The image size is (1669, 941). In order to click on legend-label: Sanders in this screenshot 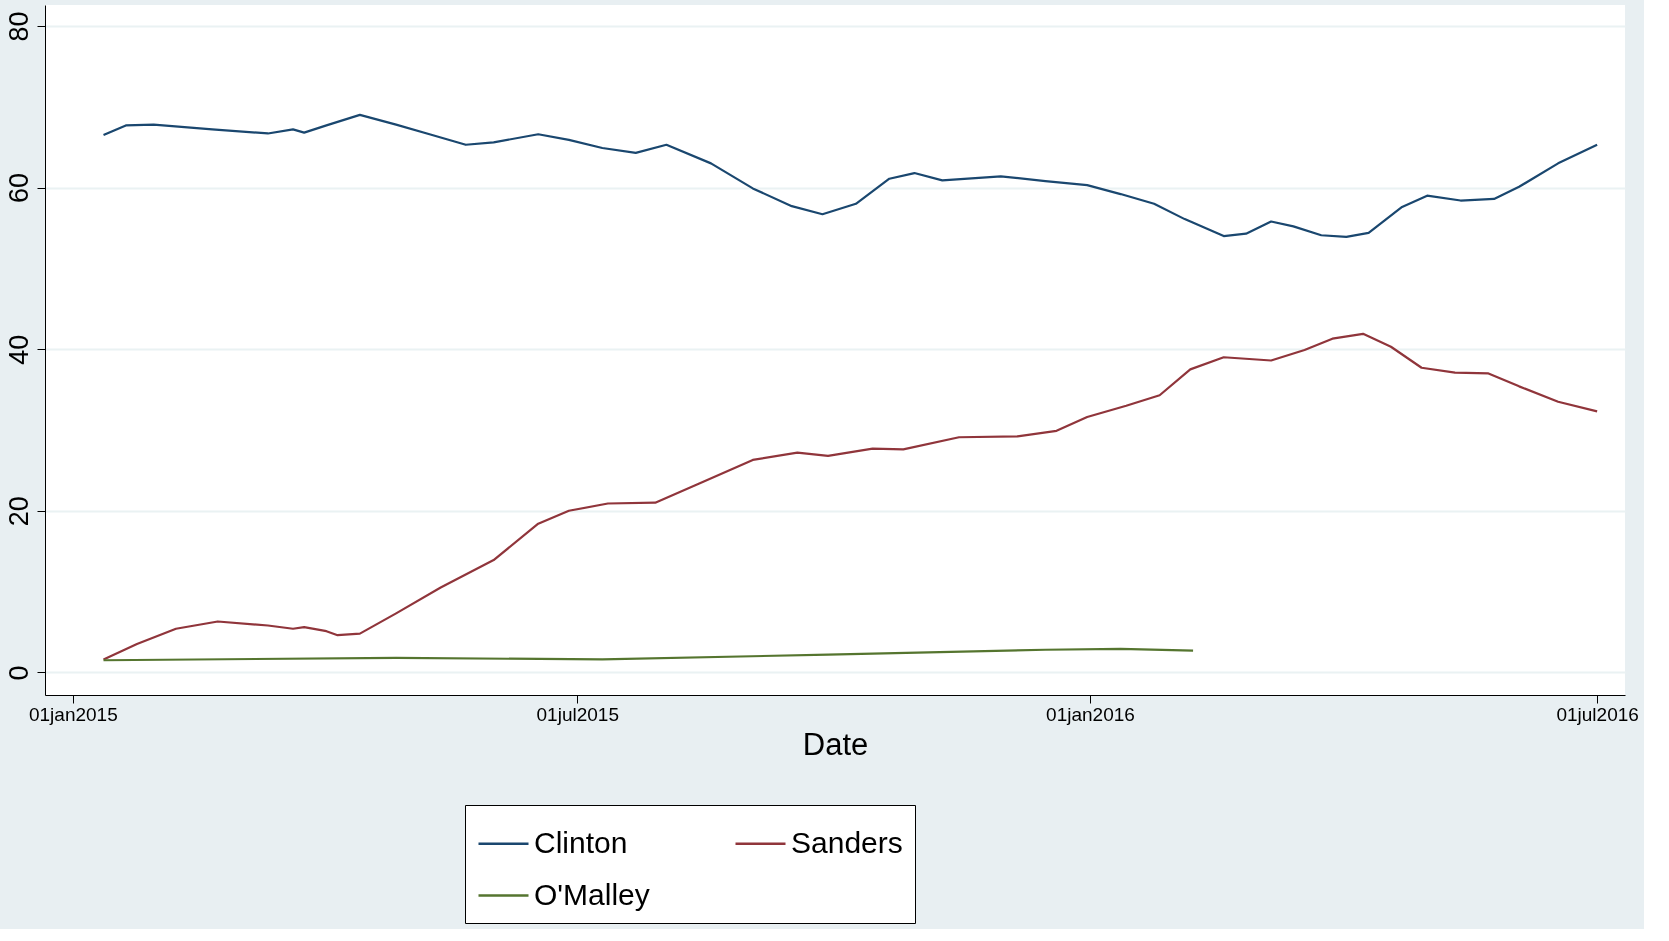, I will do `click(847, 842)`.